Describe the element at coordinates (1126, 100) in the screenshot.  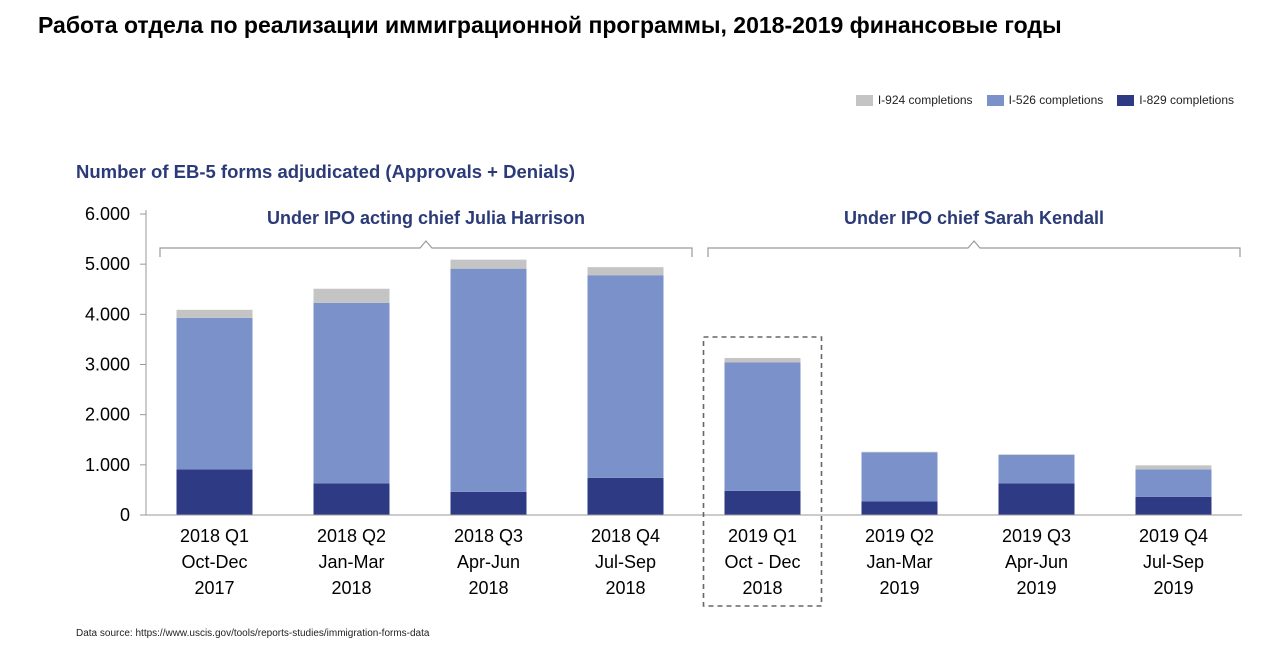
I see `legend-swatch-i829` at that location.